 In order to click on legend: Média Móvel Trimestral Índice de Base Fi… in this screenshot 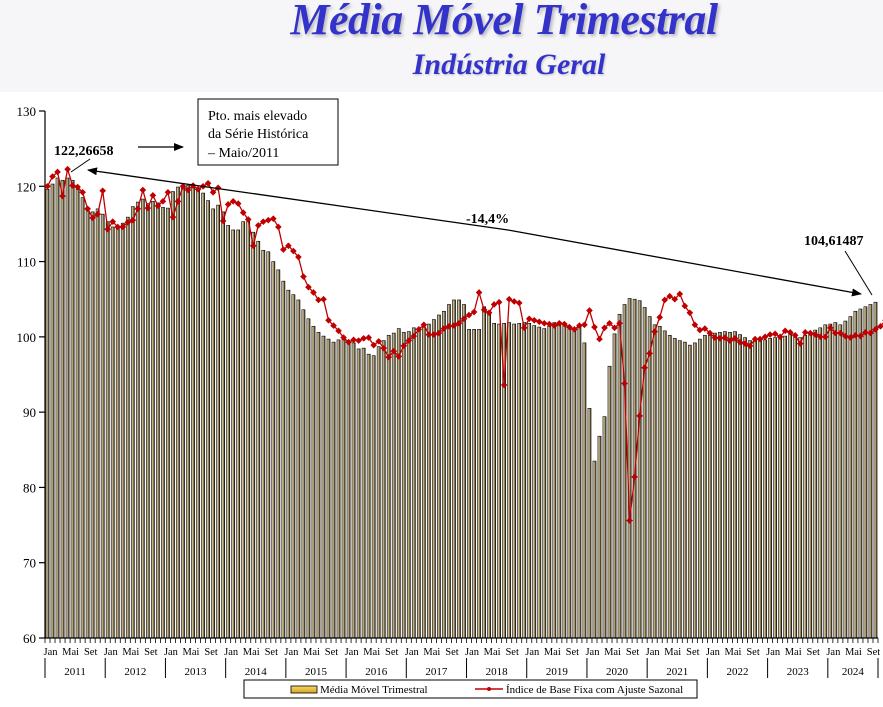, I will do `click(470, 689)`.